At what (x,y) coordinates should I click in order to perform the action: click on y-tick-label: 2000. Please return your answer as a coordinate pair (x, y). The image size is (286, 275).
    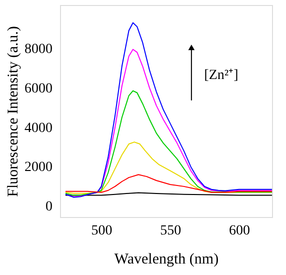
    Looking at the image, I should click on (38, 168).